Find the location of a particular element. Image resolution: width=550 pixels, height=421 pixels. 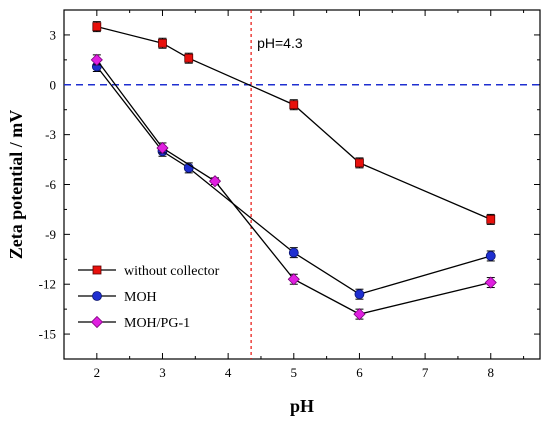

ph-annotation-label: pH=4.3 is located at coordinates (280, 43).